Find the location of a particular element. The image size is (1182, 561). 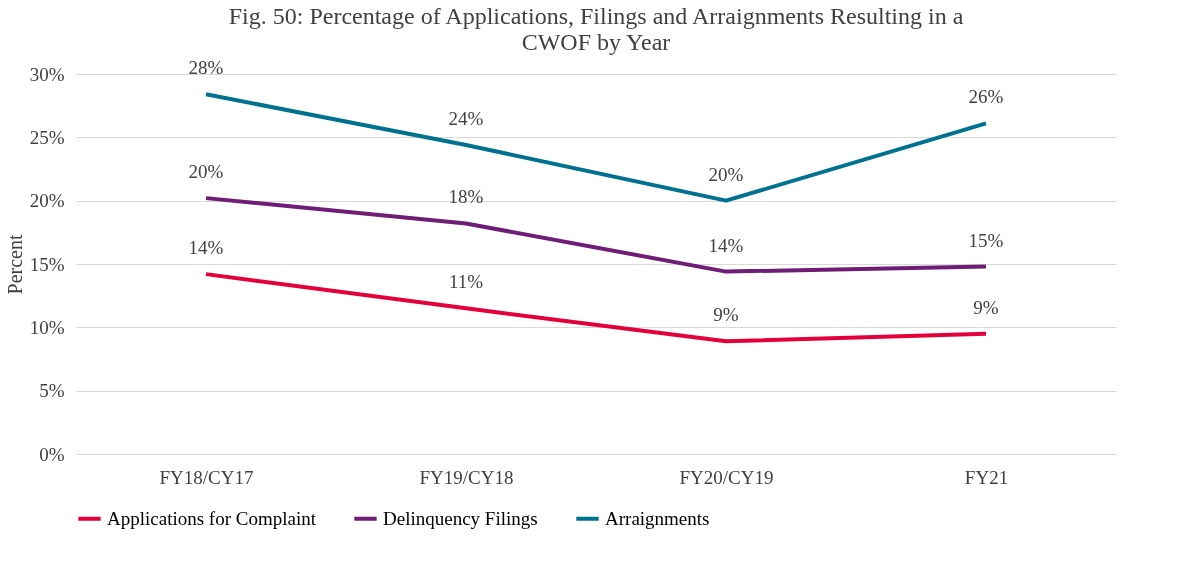

data-label: 26% is located at coordinates (986, 97).